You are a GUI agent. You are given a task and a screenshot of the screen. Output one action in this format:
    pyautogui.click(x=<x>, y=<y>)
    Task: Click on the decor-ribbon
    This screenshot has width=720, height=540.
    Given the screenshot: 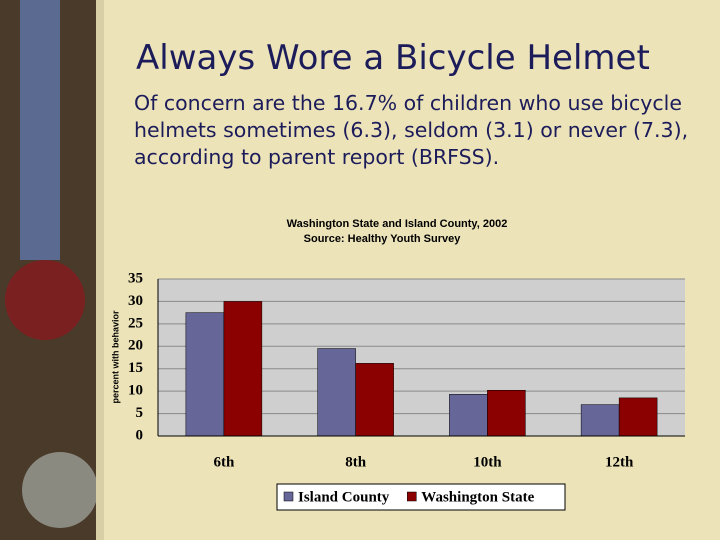 What is the action you would take?
    pyautogui.click(x=40, y=130)
    